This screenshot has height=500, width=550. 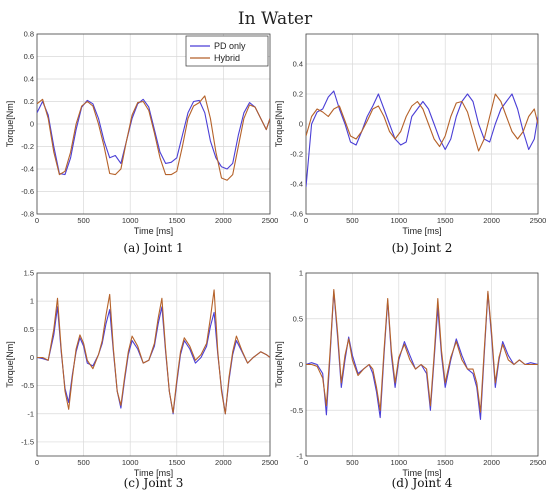 I want to click on y-tick-label: -0.8, so click(x=27, y=214).